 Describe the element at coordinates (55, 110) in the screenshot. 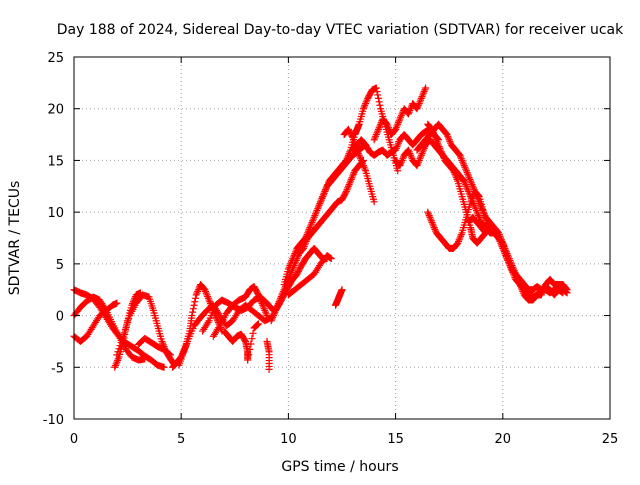

I see `y-tick-label: 20` at that location.